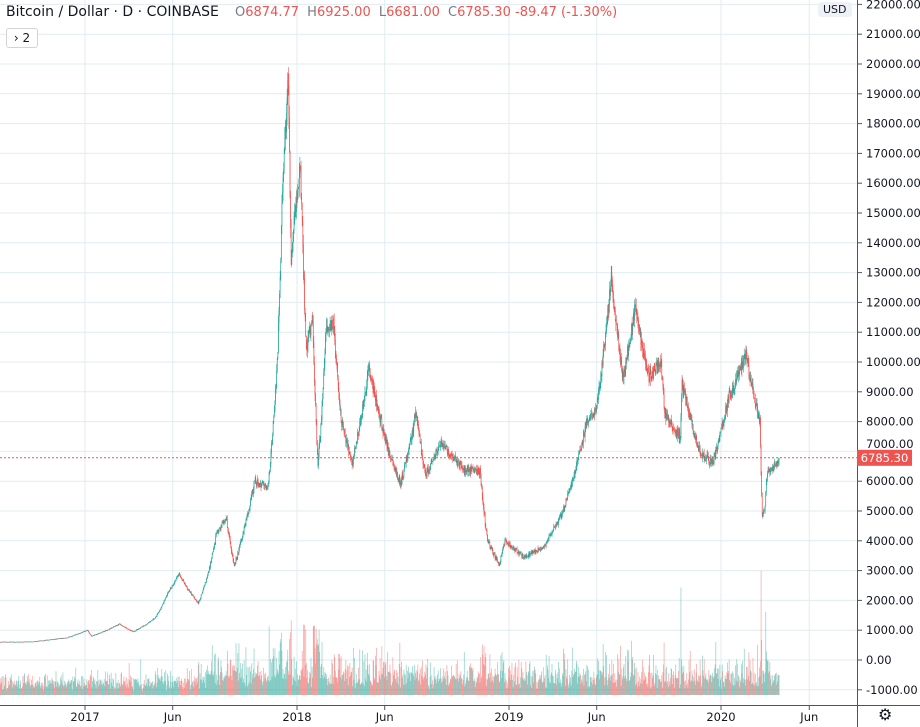 This screenshot has width=920, height=727. Describe the element at coordinates (22, 38) in the screenshot. I see `indicators-toggle-button: › 2` at that location.